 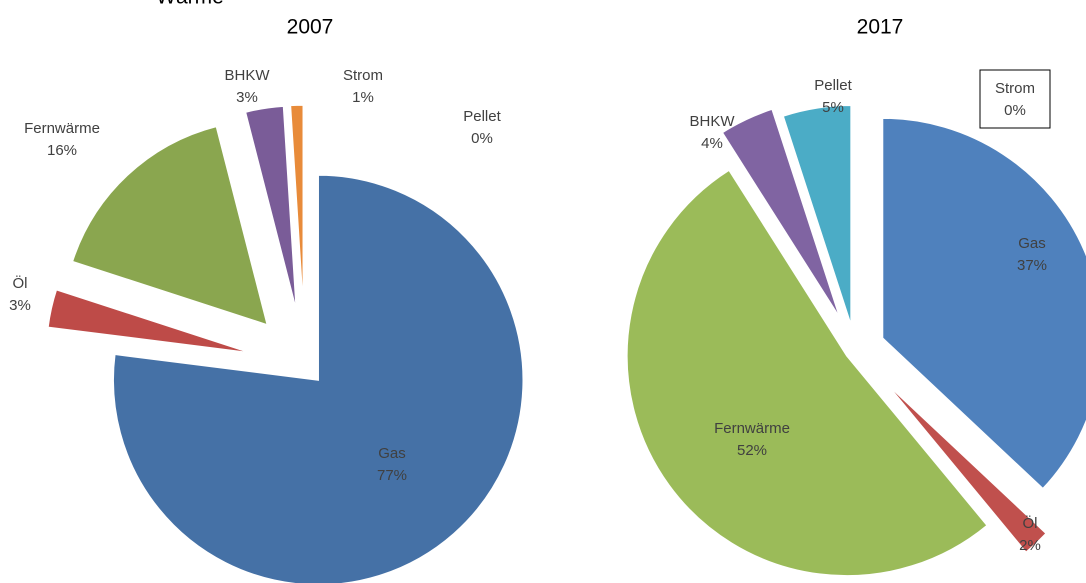 I want to click on slice-value-label: 5%, so click(x=833, y=107).